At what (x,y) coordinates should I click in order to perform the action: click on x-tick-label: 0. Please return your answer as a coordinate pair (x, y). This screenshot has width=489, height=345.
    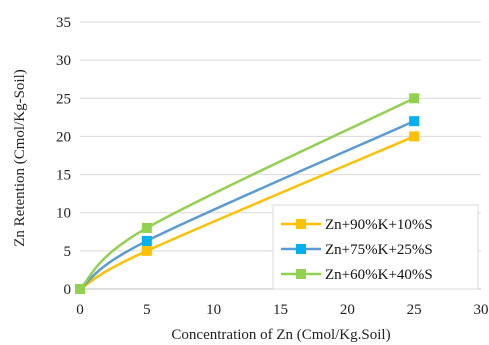
    Looking at the image, I should click on (80, 310).